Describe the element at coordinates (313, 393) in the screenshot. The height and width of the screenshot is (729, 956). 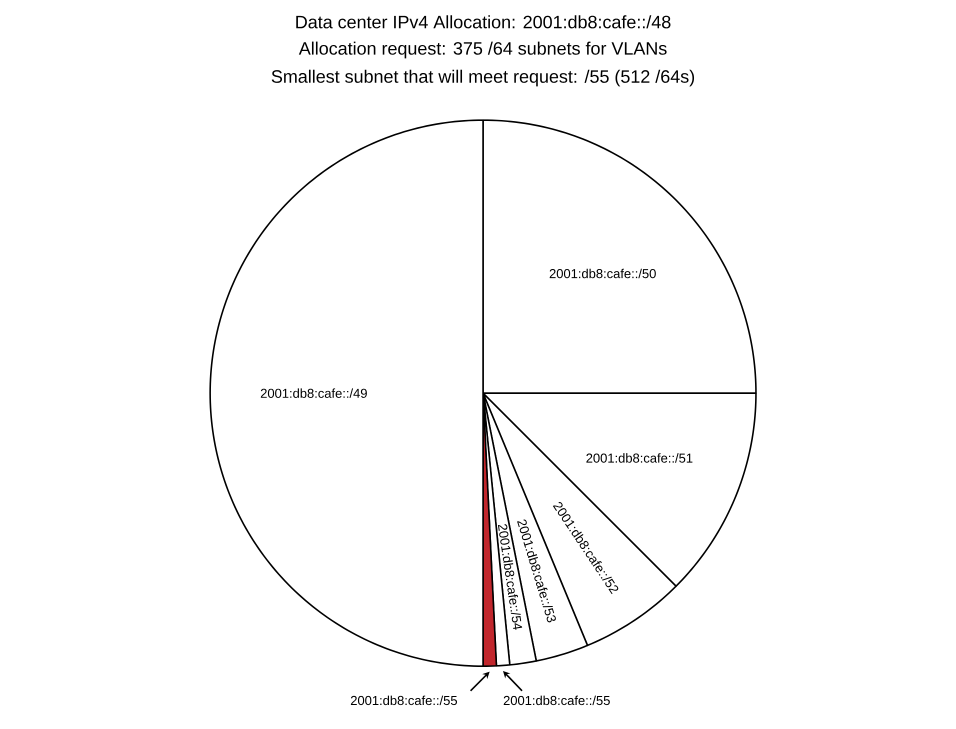
I see `slice-label: 2001:db8:cafe::/49` at that location.